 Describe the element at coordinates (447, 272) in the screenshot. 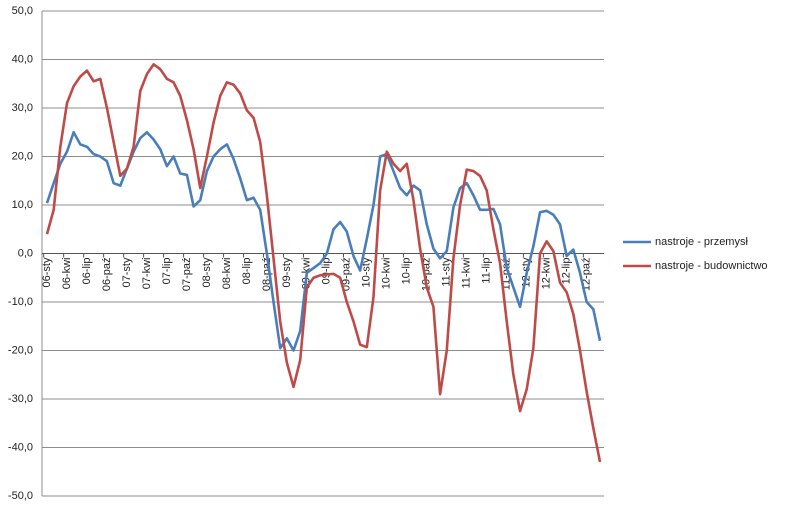

I see `x-tick-label: 11-sty` at that location.